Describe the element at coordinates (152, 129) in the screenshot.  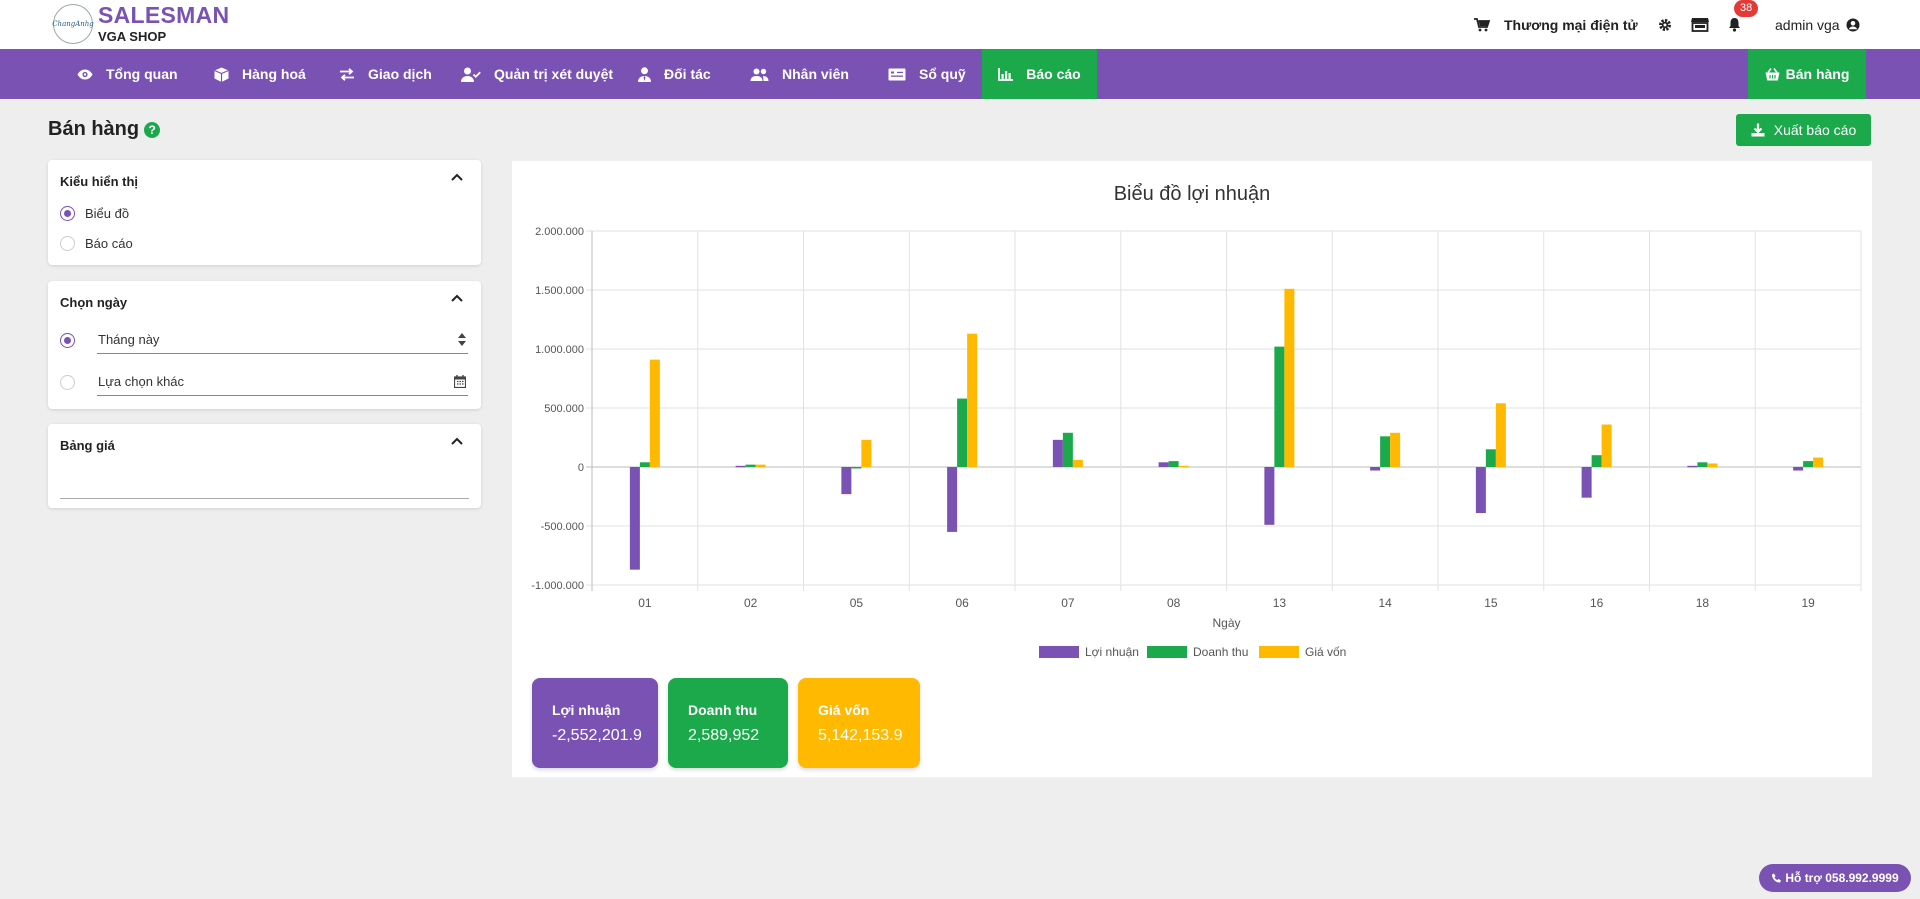
I see `help-icon: ?` at that location.